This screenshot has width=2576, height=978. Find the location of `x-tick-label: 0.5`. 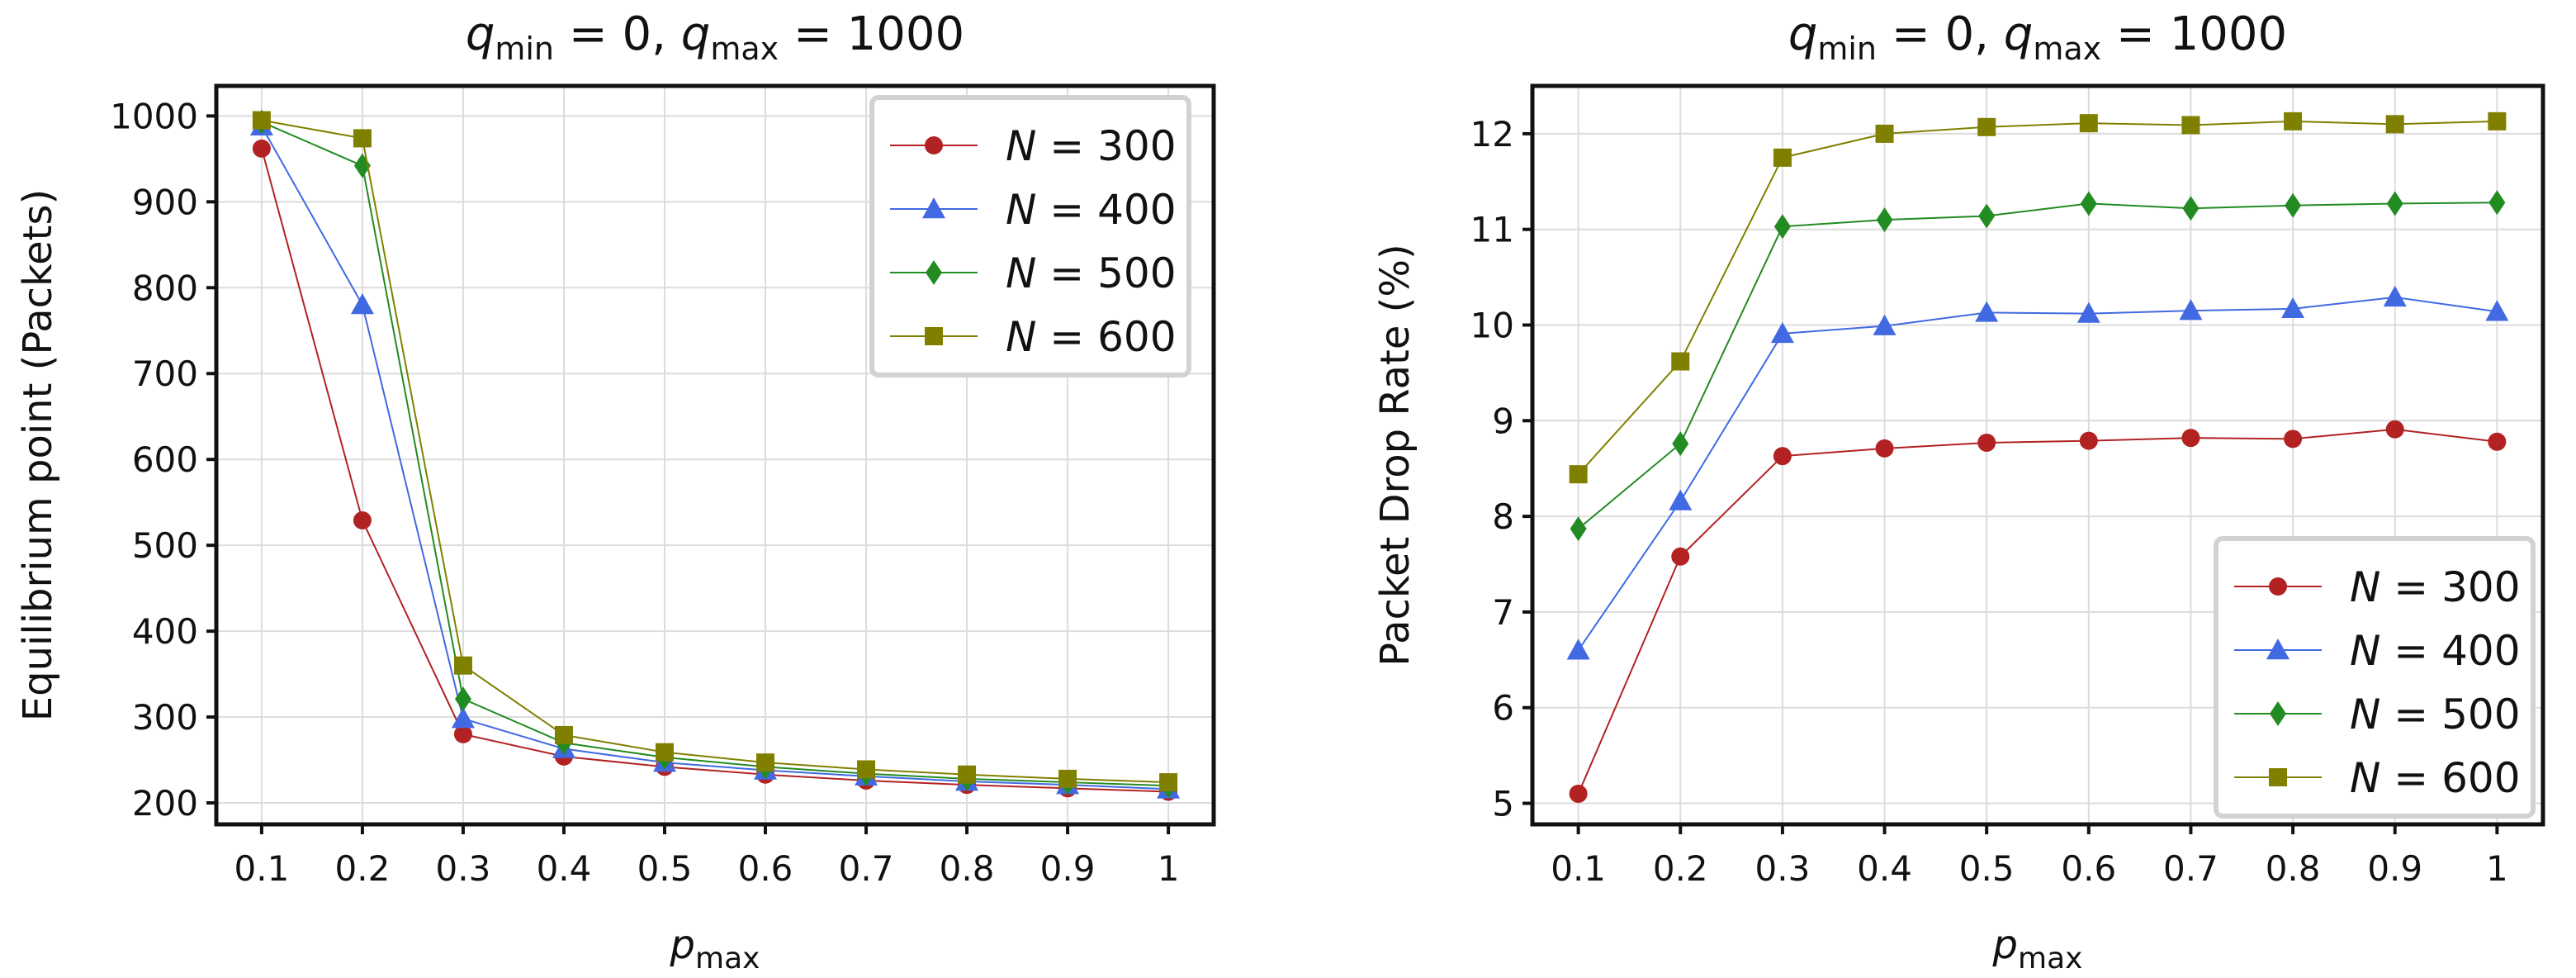

x-tick-label: 0.5 is located at coordinates (1987, 868).